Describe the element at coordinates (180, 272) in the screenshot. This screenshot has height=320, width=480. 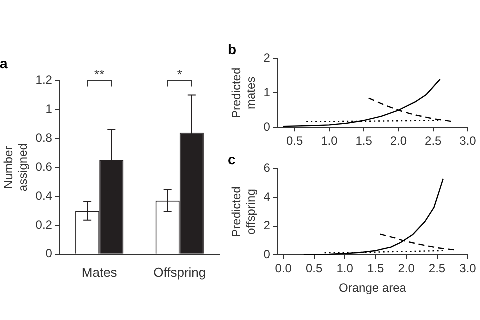
I see `x-tick-label: Offspring` at that location.